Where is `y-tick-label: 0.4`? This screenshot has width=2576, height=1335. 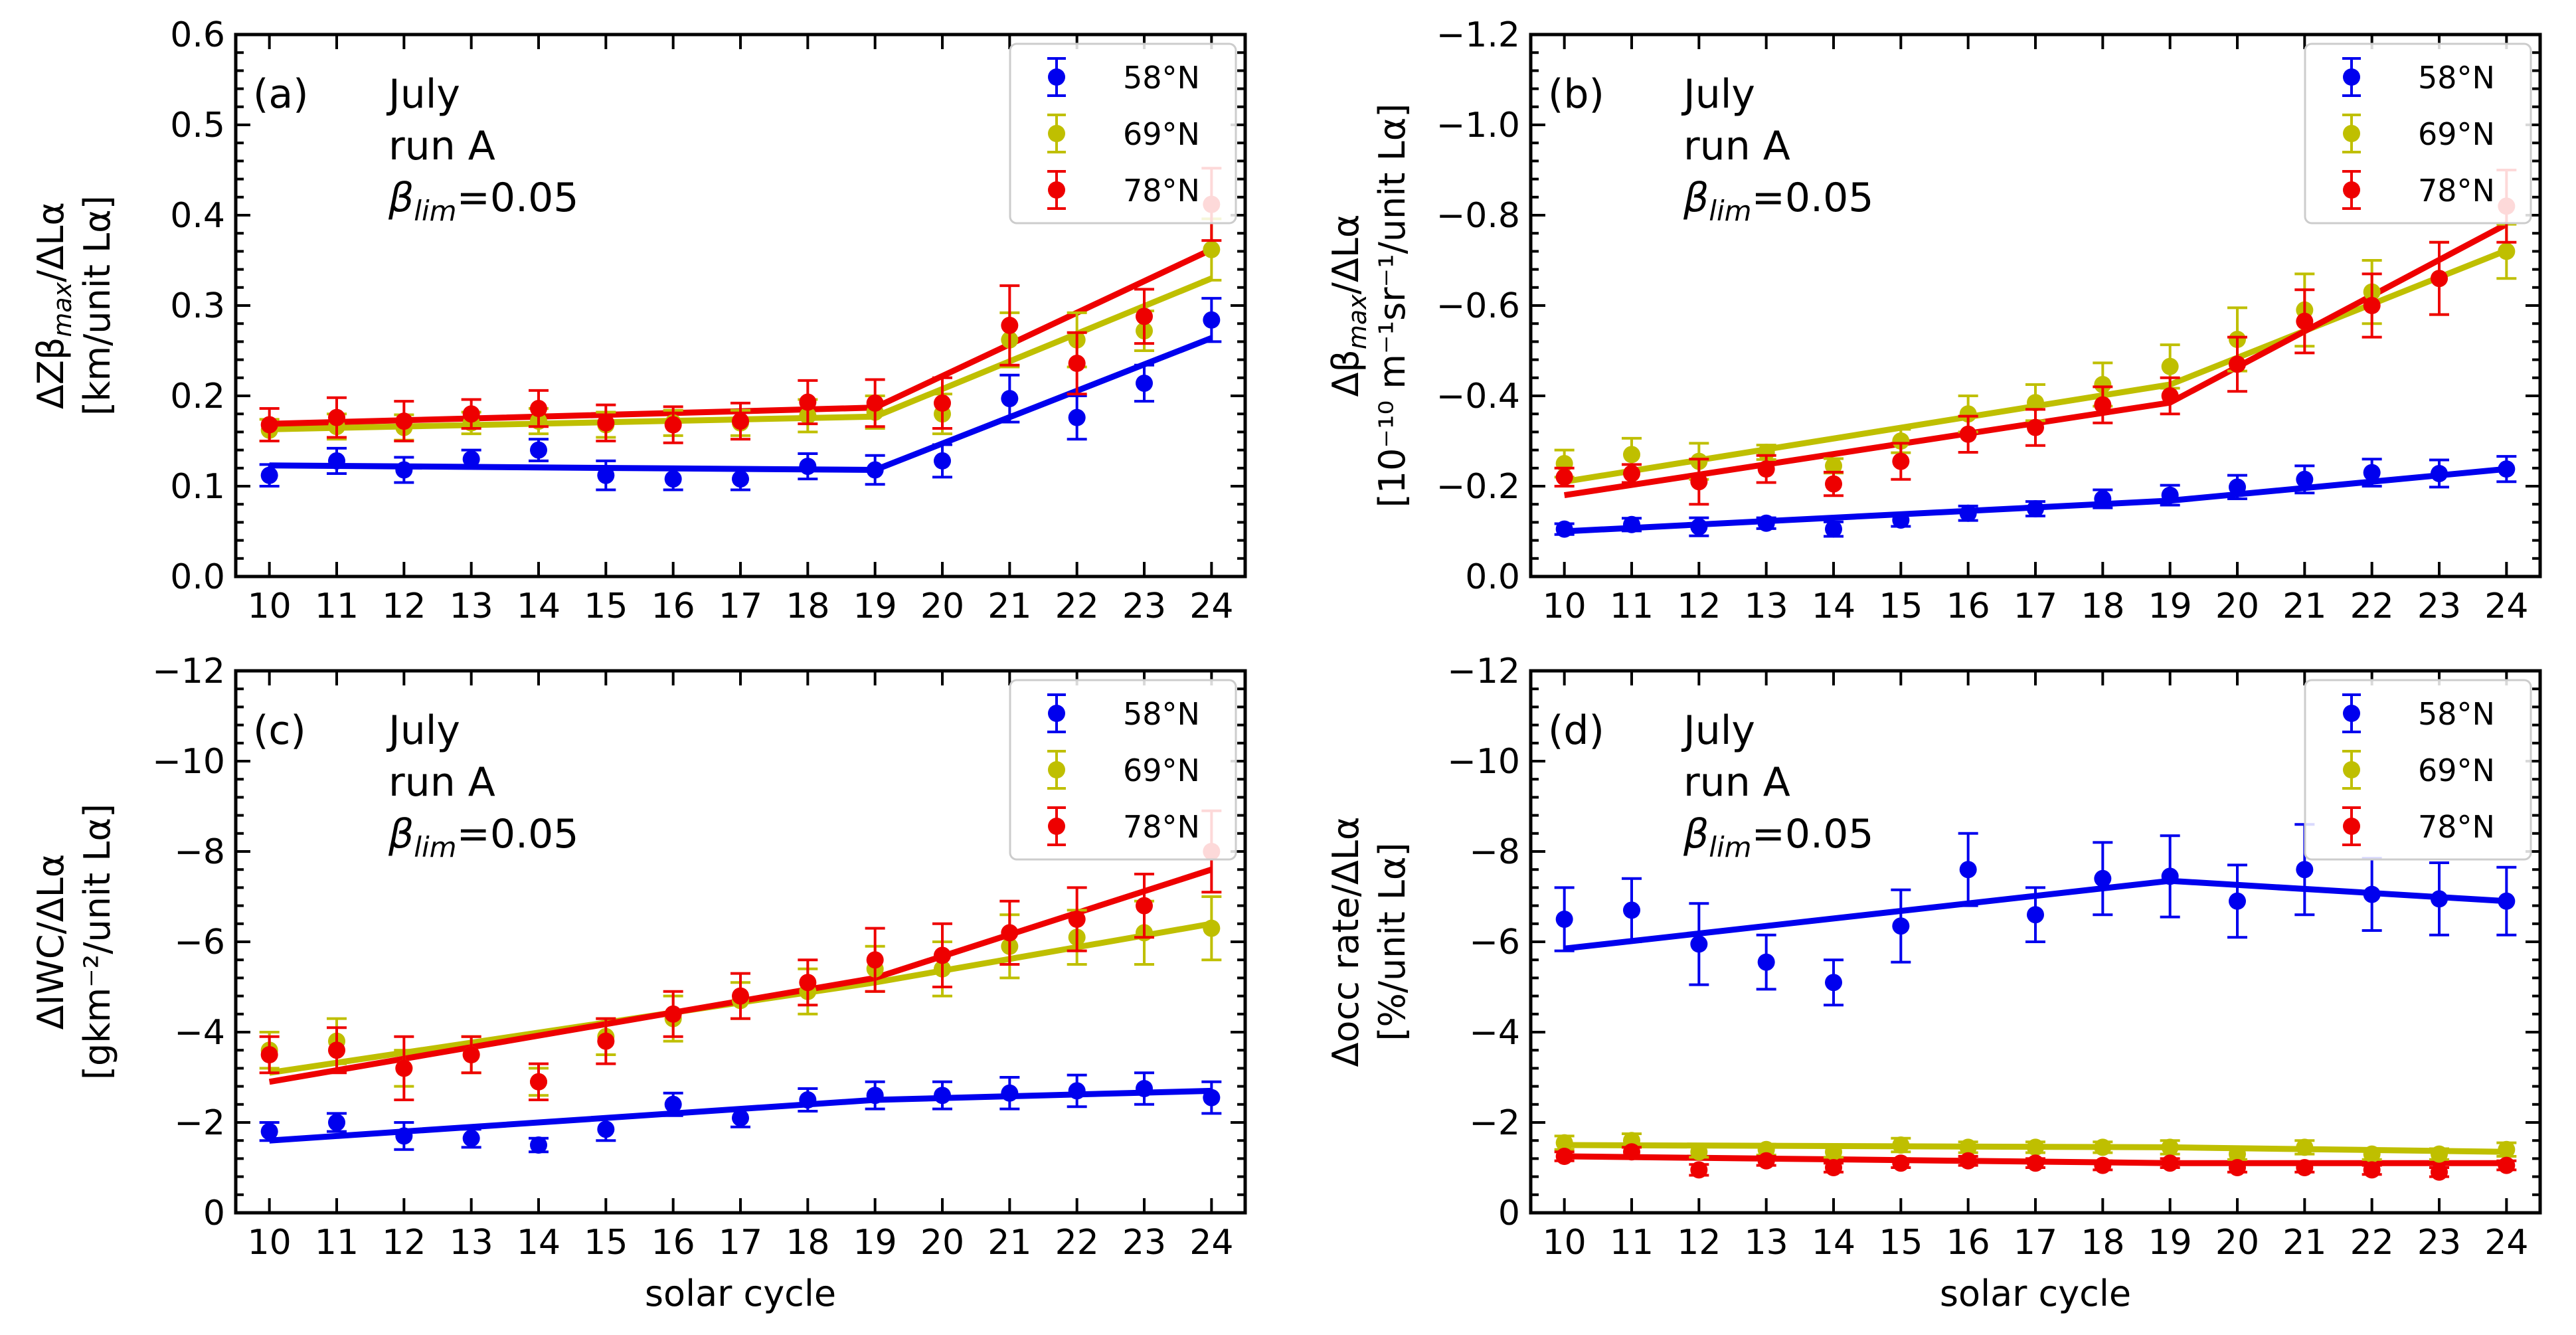 y-tick-label: 0.4 is located at coordinates (197, 216).